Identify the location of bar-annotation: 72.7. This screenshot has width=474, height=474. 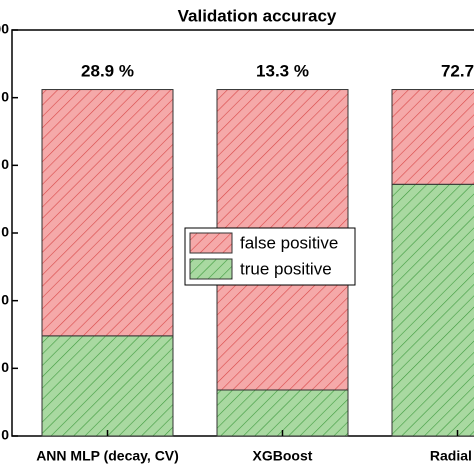
(457, 70).